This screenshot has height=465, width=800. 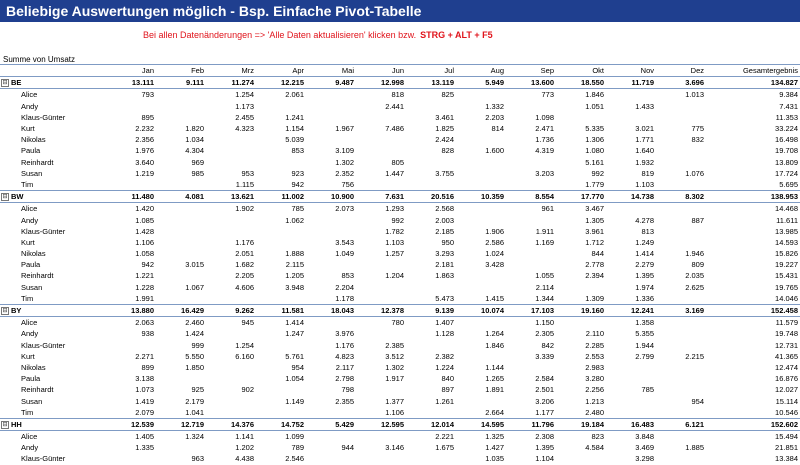 What do you see at coordinates (694, 254) in the screenshot?
I see `value-cell: 1.946` at bounding box center [694, 254].